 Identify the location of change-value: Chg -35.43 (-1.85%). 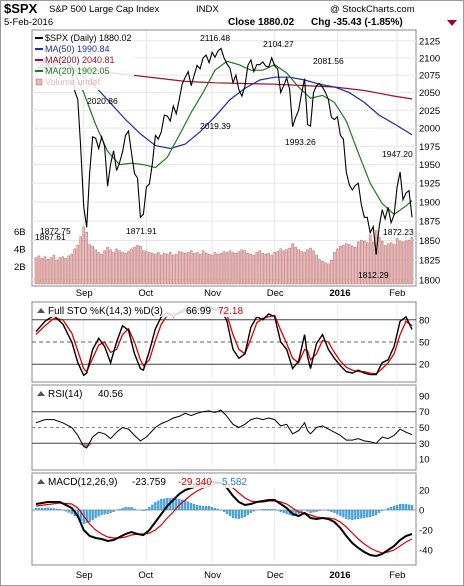
(357, 22).